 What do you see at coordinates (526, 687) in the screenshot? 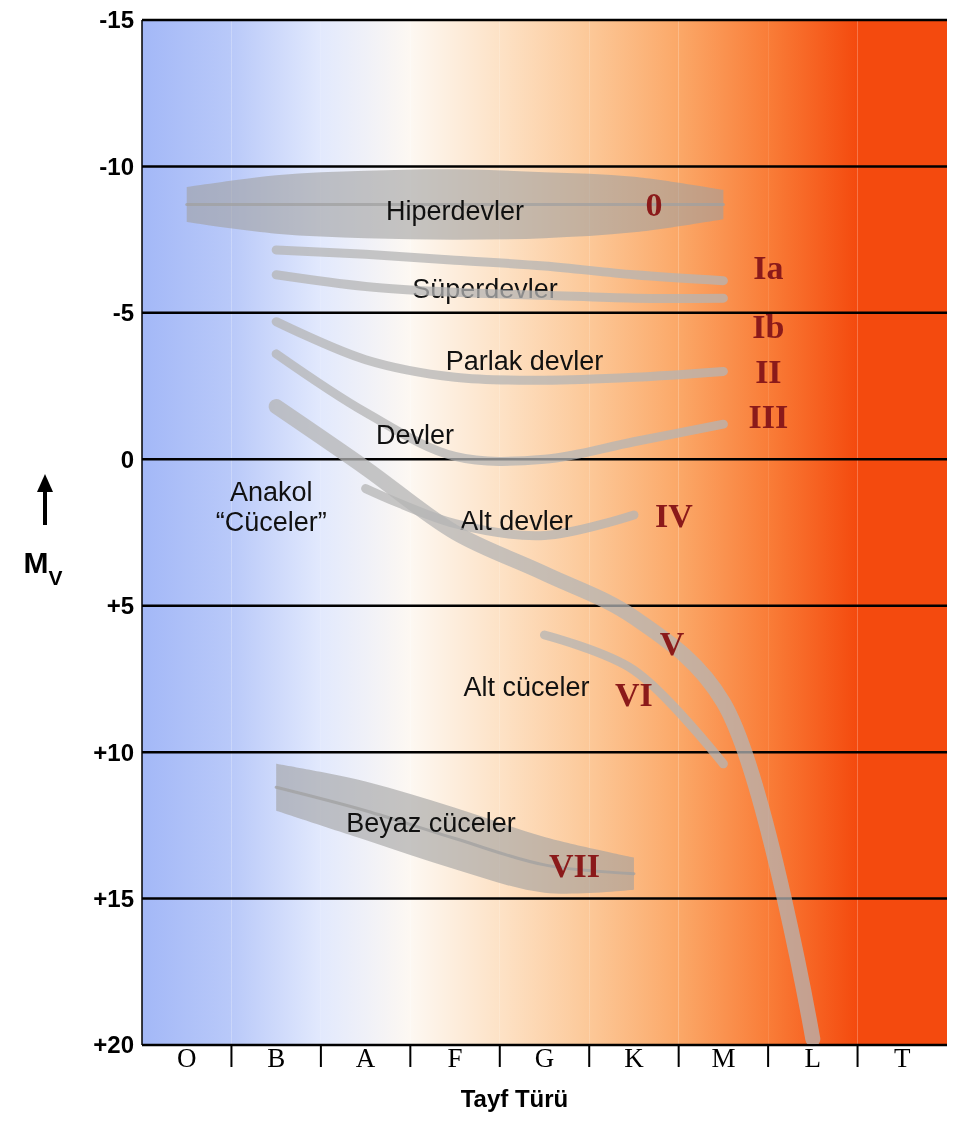
I see `series-label: Alt cüceler` at bounding box center [526, 687].